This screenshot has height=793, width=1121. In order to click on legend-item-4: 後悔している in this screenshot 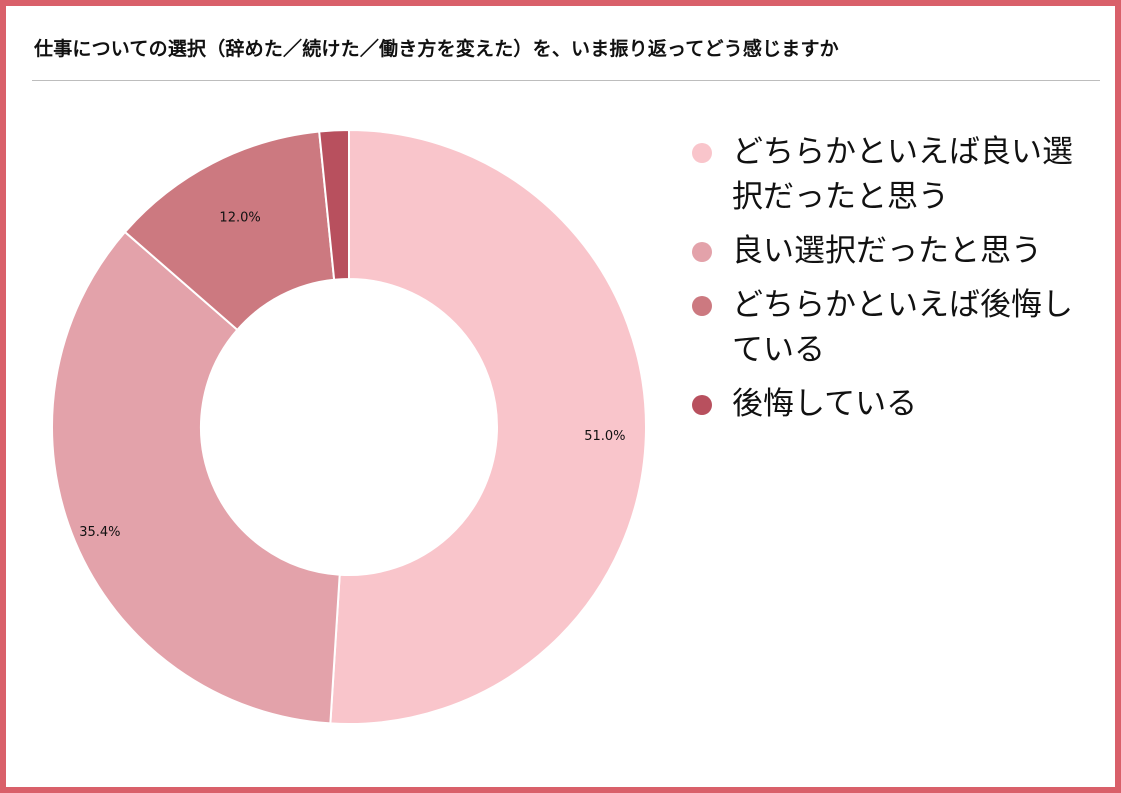, I will do `click(892, 404)`.